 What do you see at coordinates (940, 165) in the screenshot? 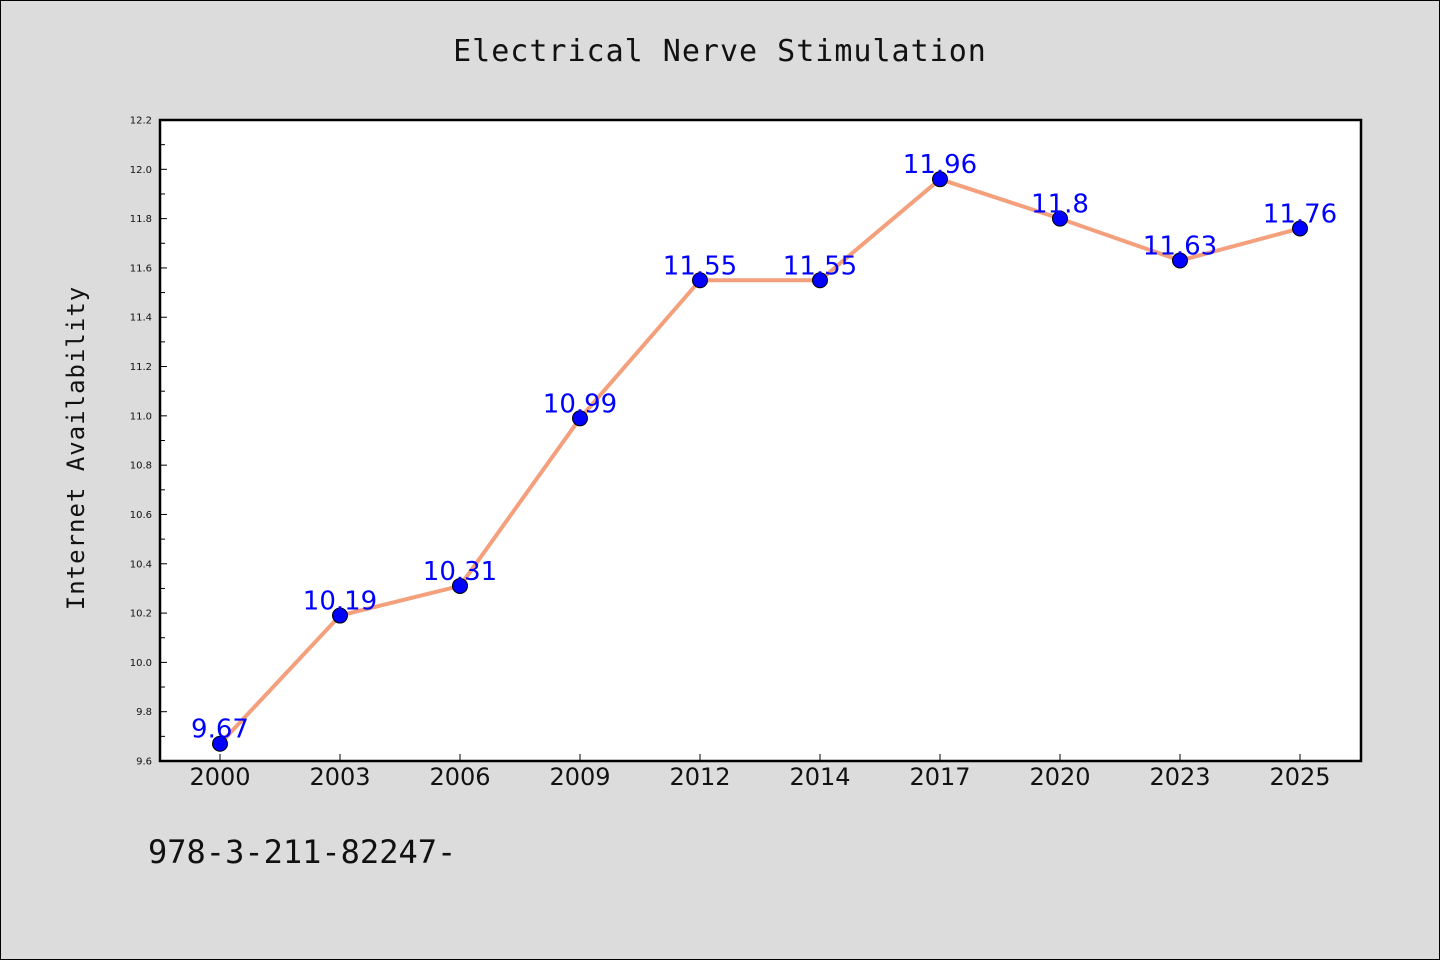
I see `data-label: 11.96` at bounding box center [940, 165].